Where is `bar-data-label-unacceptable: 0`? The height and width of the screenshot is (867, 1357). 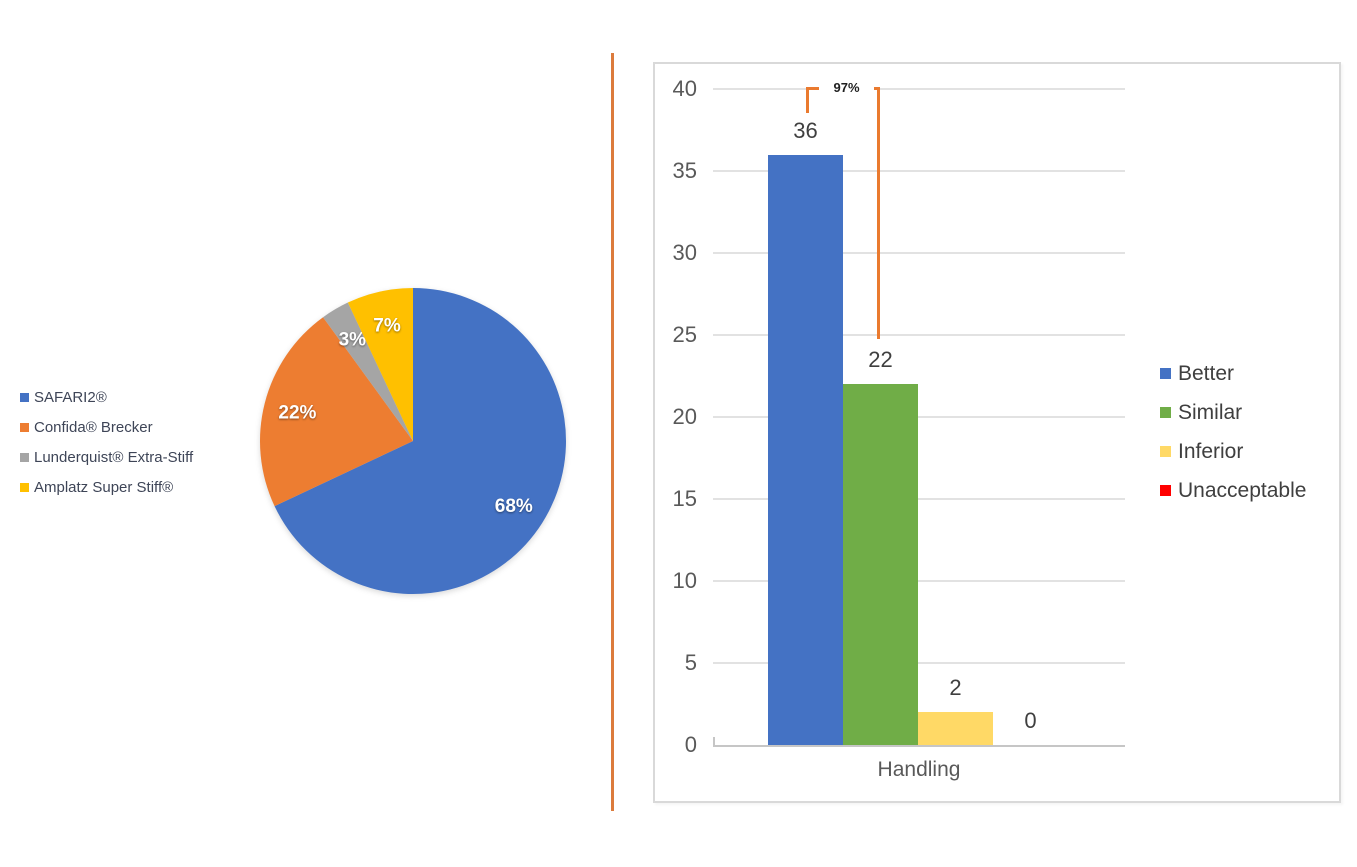 bar-data-label-unacceptable: 0 is located at coordinates (1030, 720).